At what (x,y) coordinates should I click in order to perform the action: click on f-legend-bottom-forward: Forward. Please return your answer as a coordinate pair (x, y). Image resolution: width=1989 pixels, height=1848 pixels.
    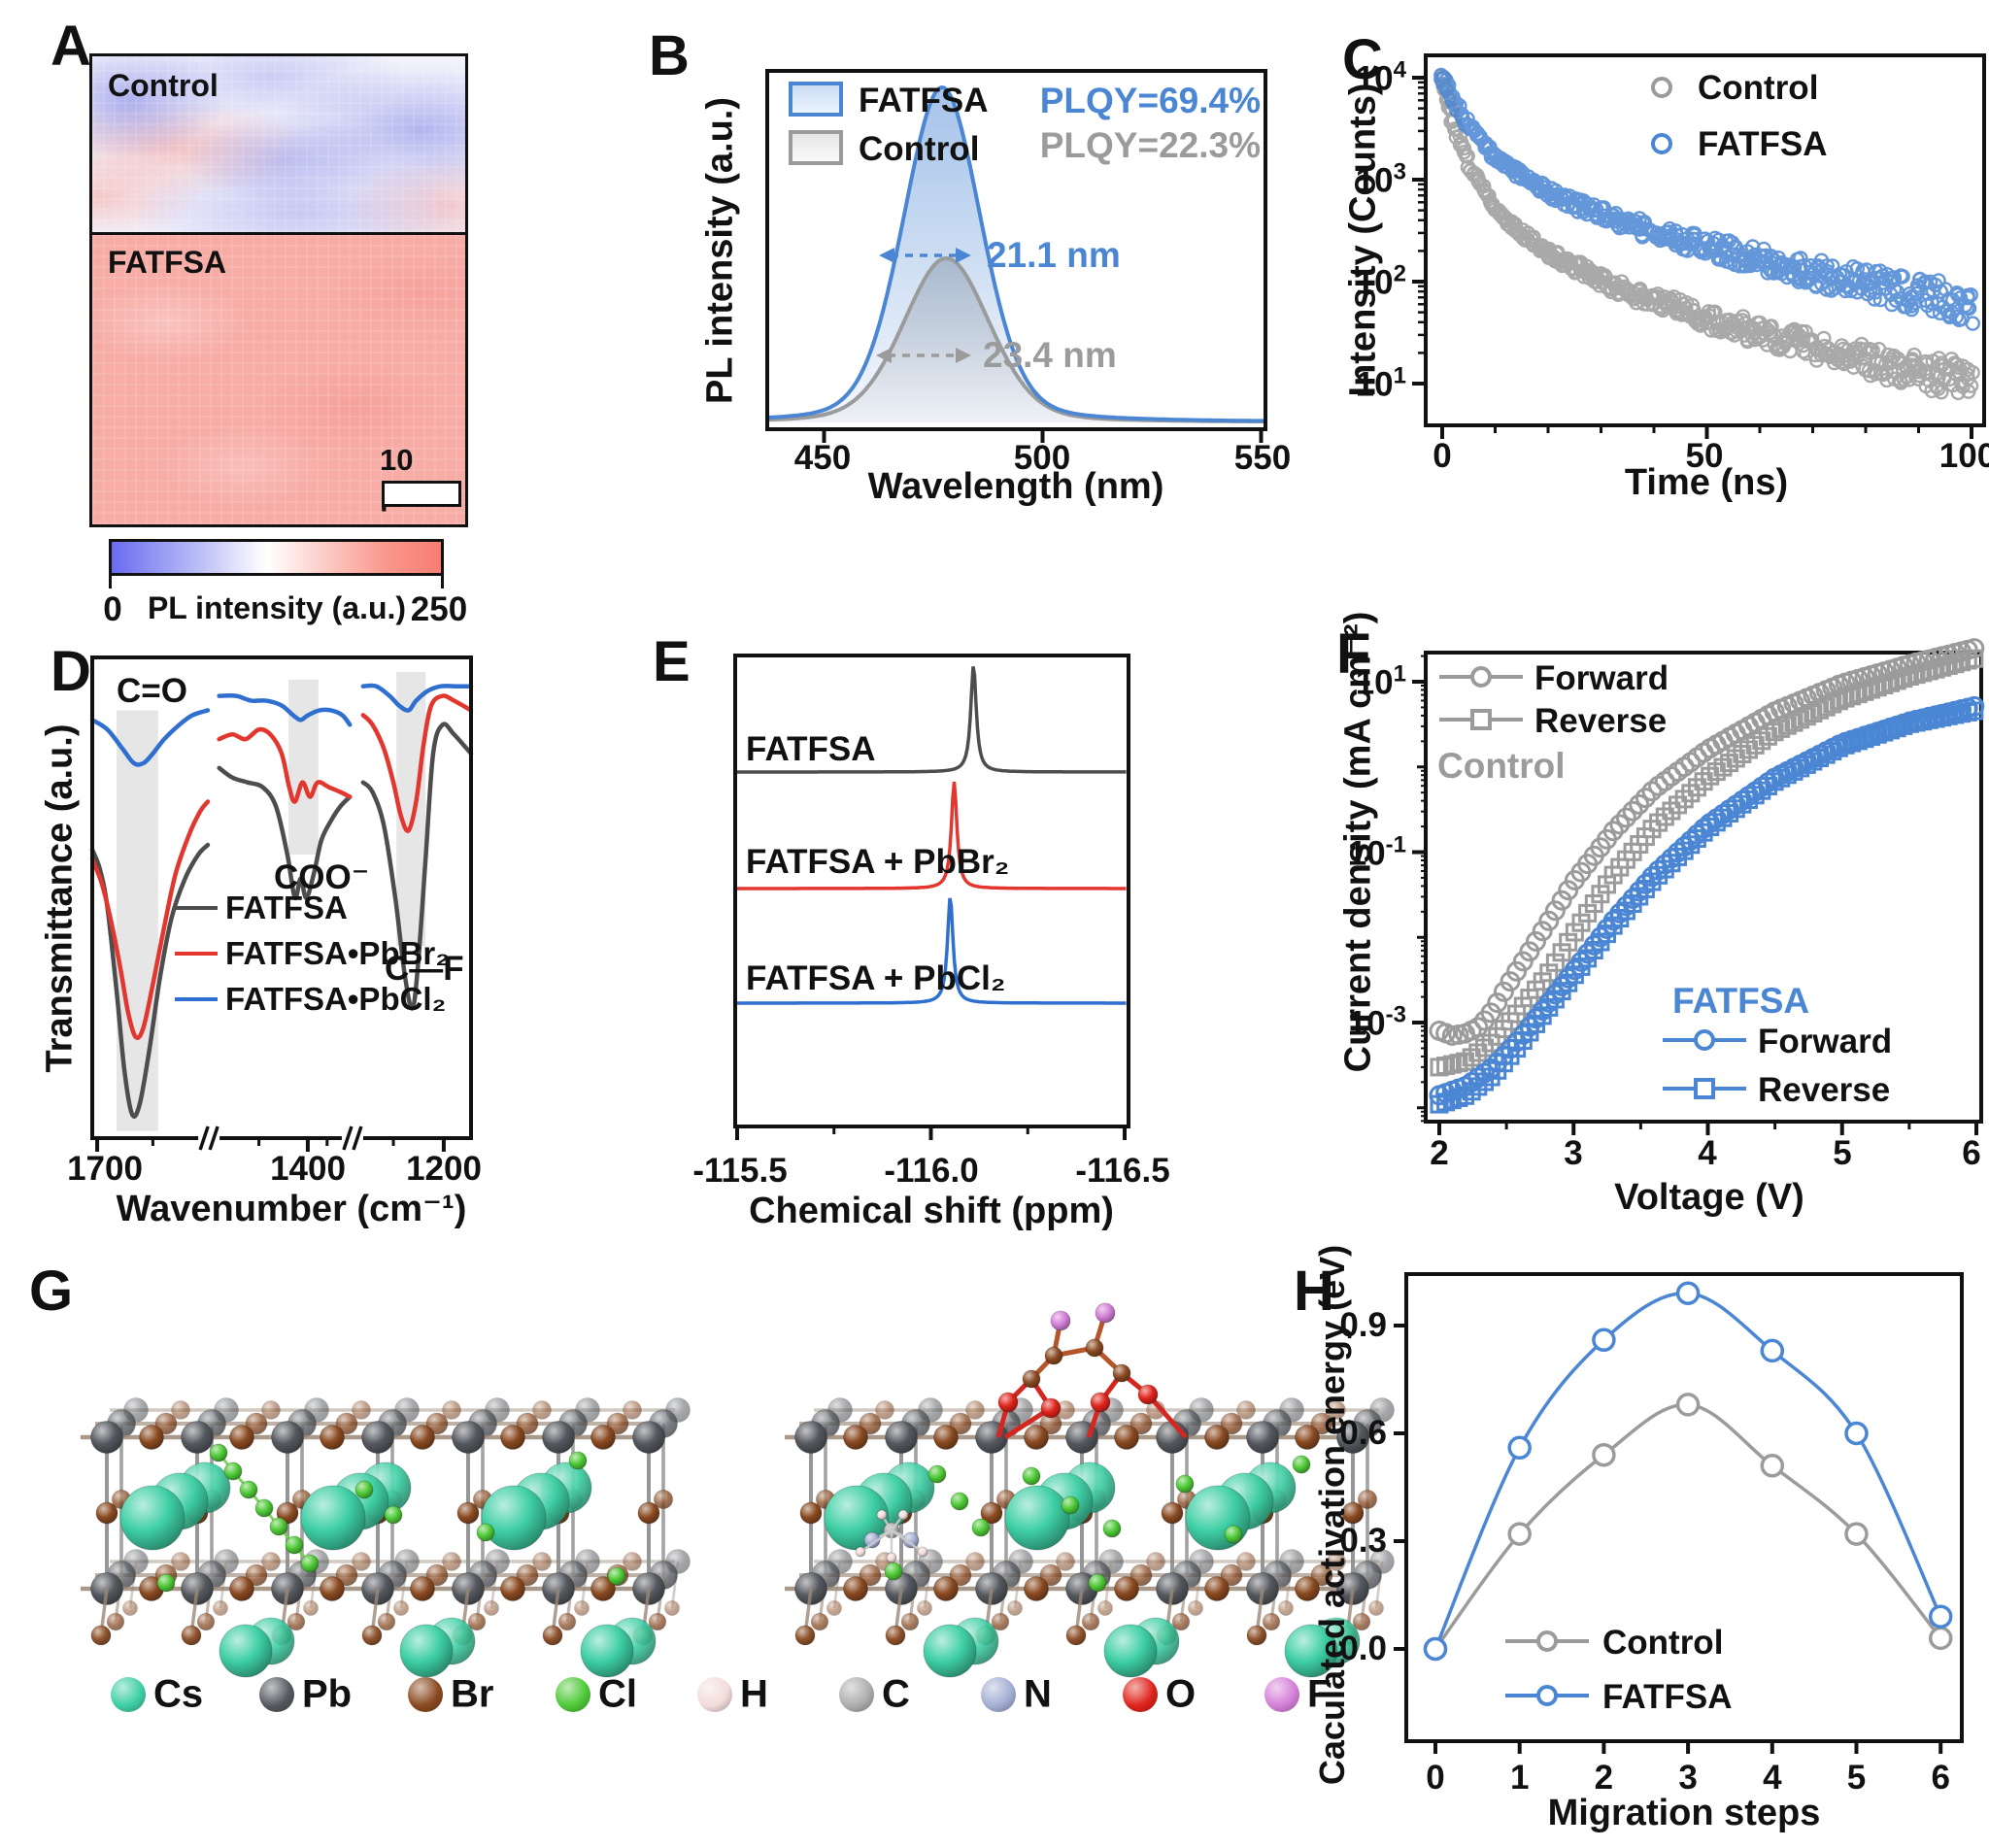
    Looking at the image, I should click on (1825, 1041).